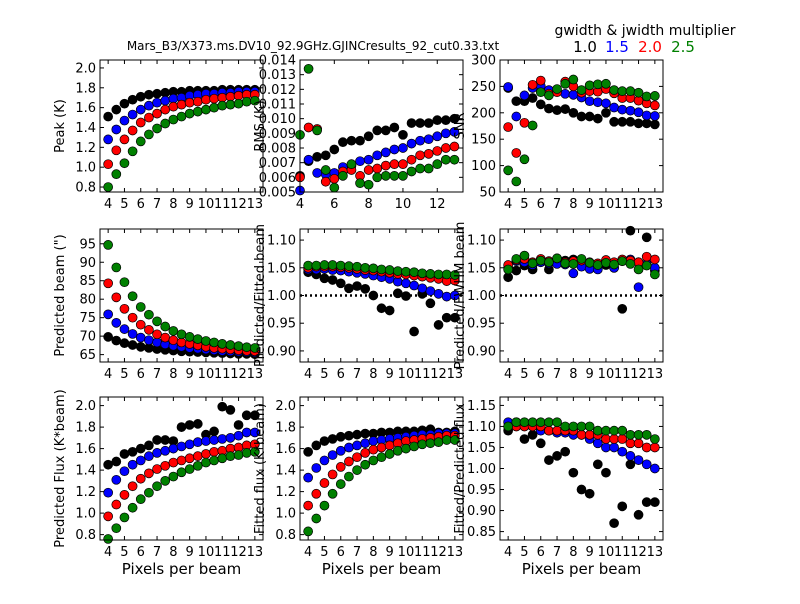 The width and height of the screenshot is (800, 604). I want to click on y-tick-label: 1.05, so click(481, 448).